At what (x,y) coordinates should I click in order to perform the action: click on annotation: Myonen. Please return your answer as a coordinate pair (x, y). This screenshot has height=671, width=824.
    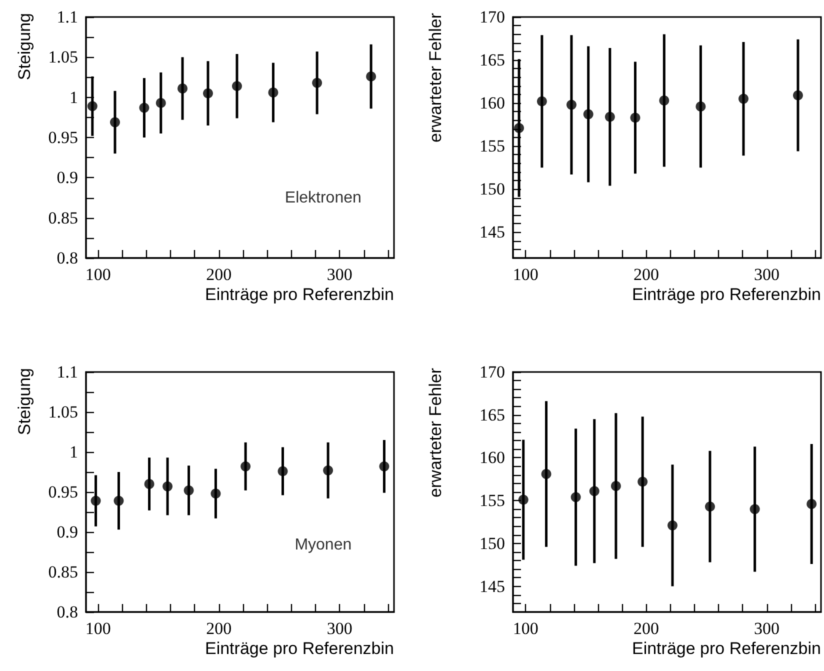
    Looking at the image, I should click on (323, 545).